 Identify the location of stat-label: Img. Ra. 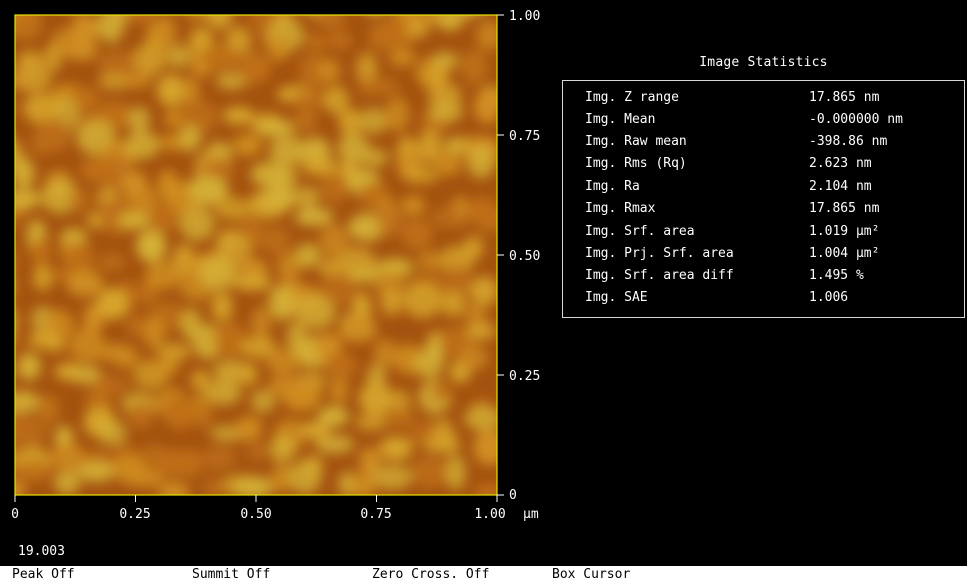
(612, 186).